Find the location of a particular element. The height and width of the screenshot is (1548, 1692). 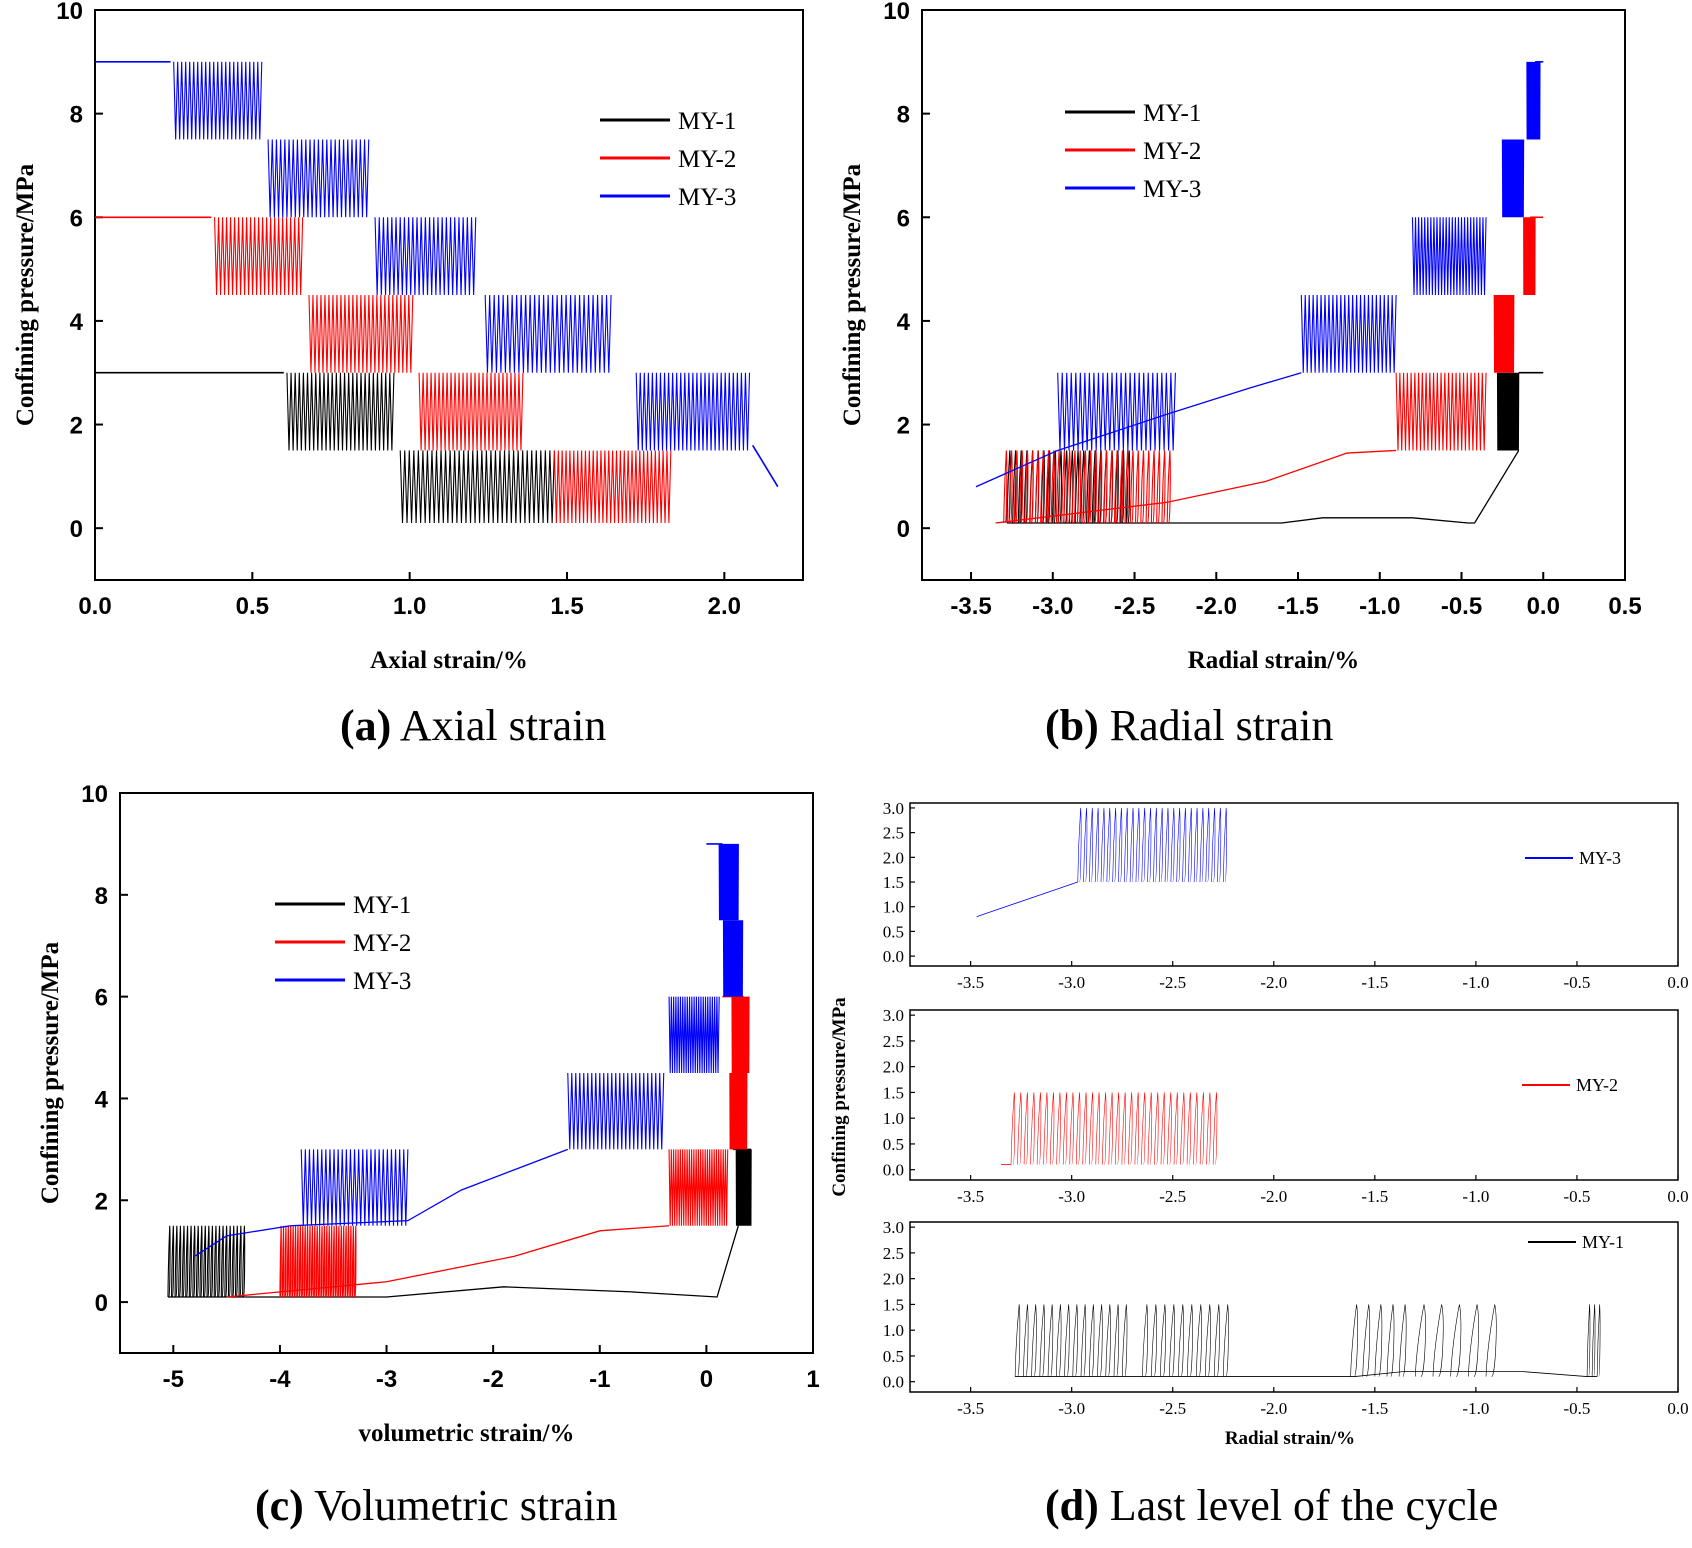

x-tick-label: -1.0 is located at coordinates (1475, 982).